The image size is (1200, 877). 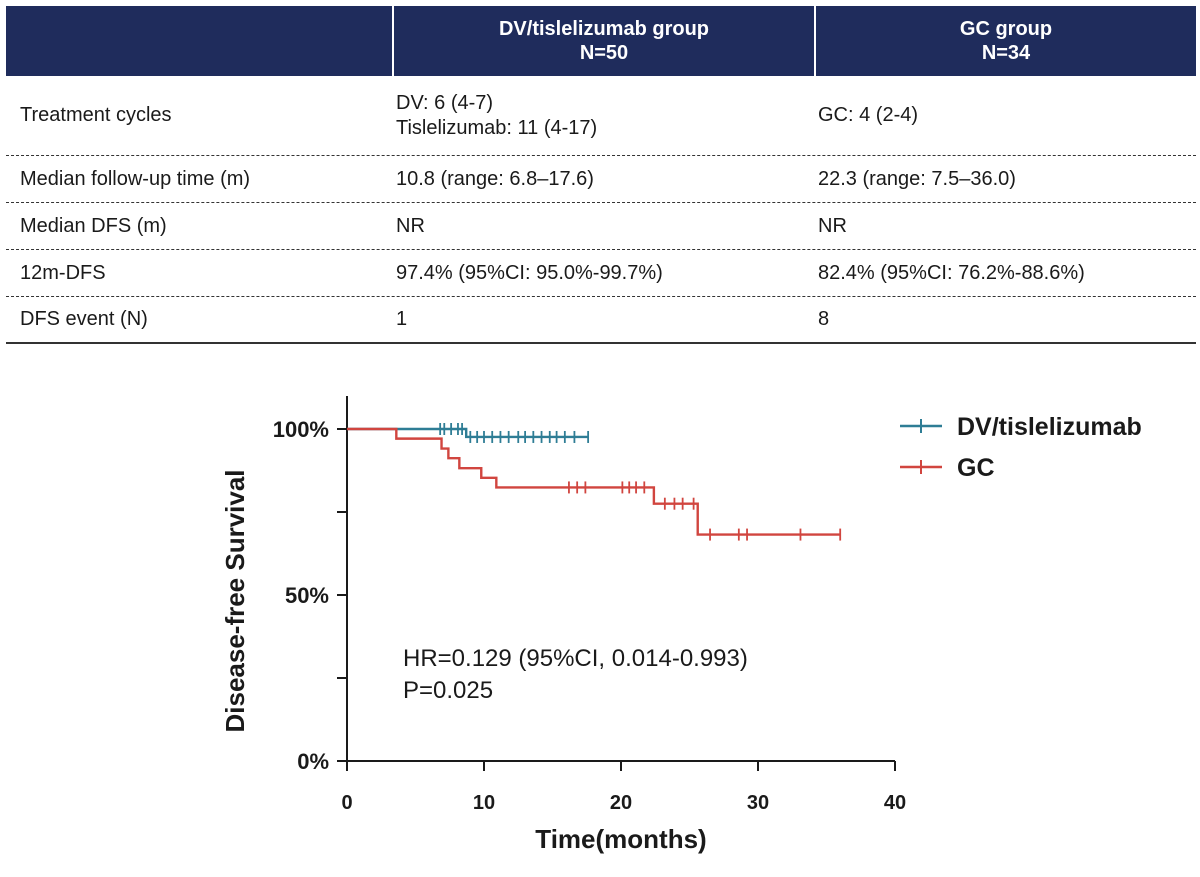 What do you see at coordinates (93, 225) in the screenshot?
I see `row-label: Median DFS (m)` at bounding box center [93, 225].